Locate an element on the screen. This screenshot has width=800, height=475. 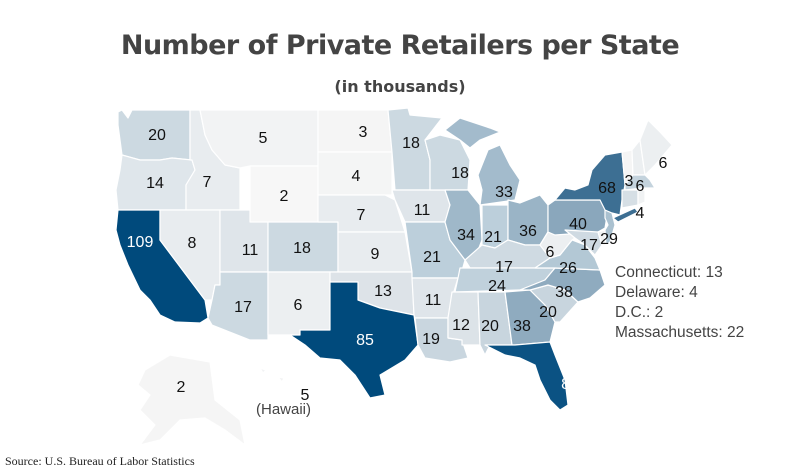
label-NJ: 29 is located at coordinates (609, 239).